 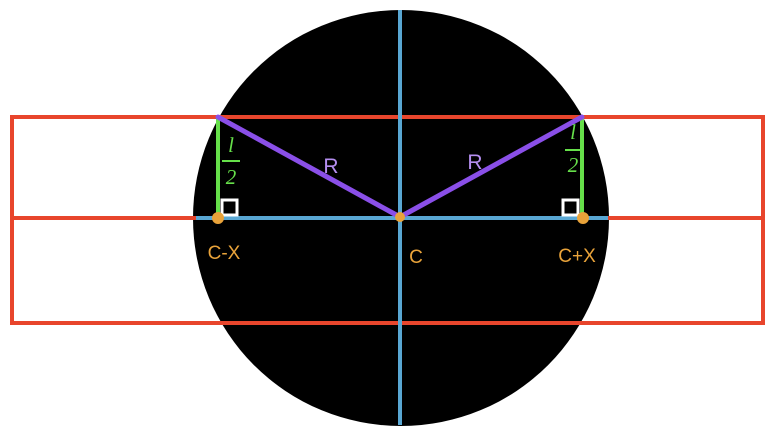 I want to click on fraction-numerator-right: l, so click(x=573, y=132).